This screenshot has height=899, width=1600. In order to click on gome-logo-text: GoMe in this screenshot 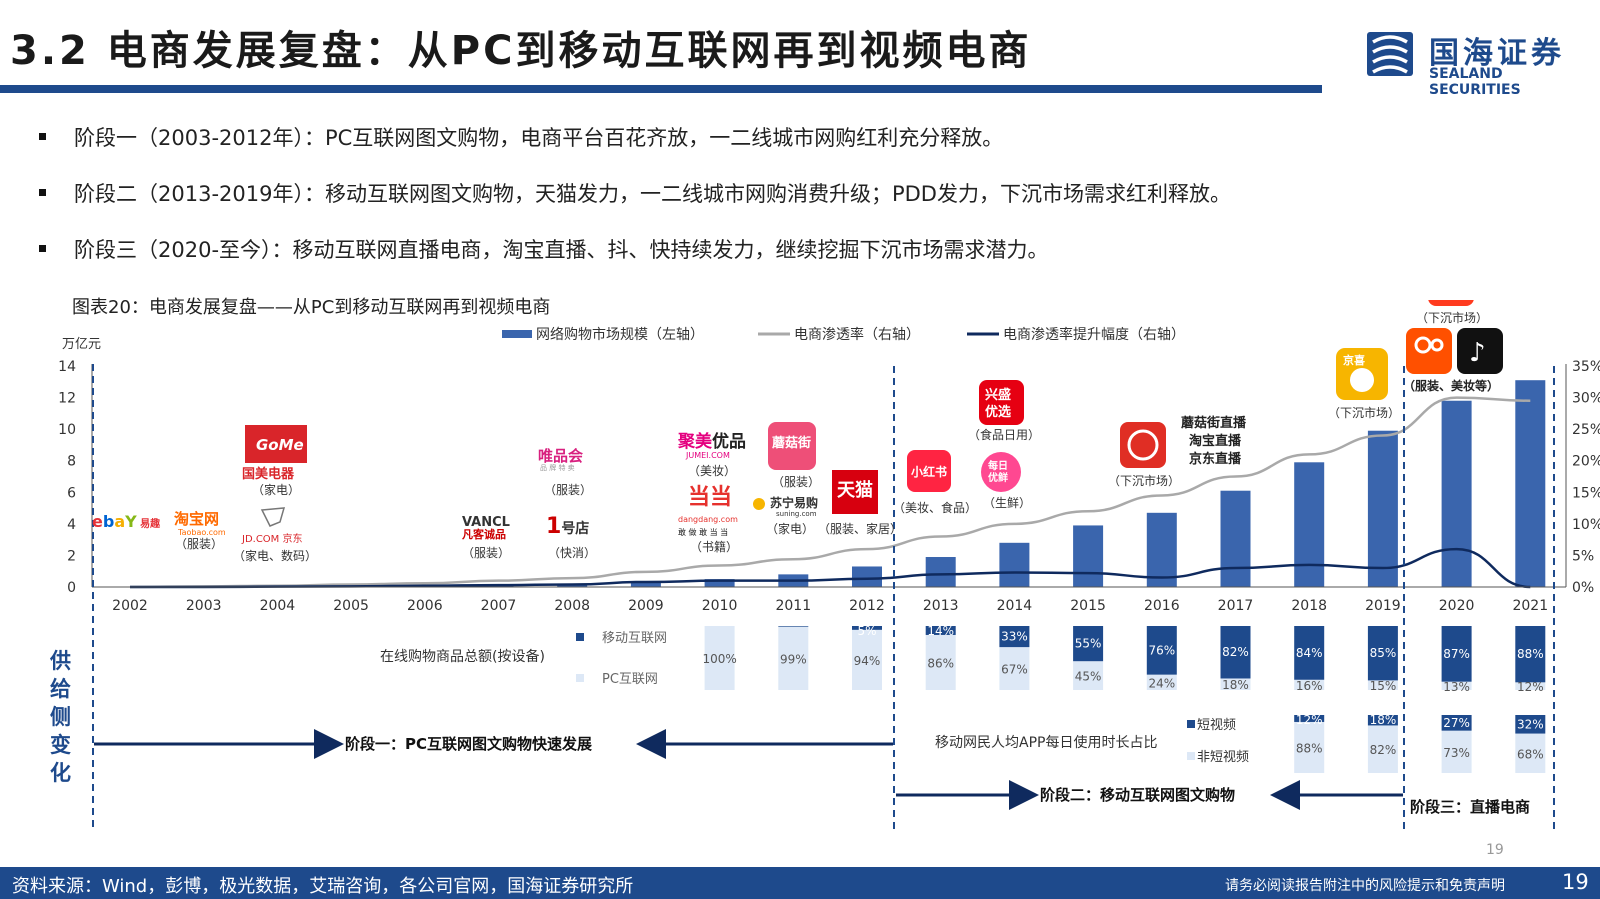, I will do `click(280, 445)`.